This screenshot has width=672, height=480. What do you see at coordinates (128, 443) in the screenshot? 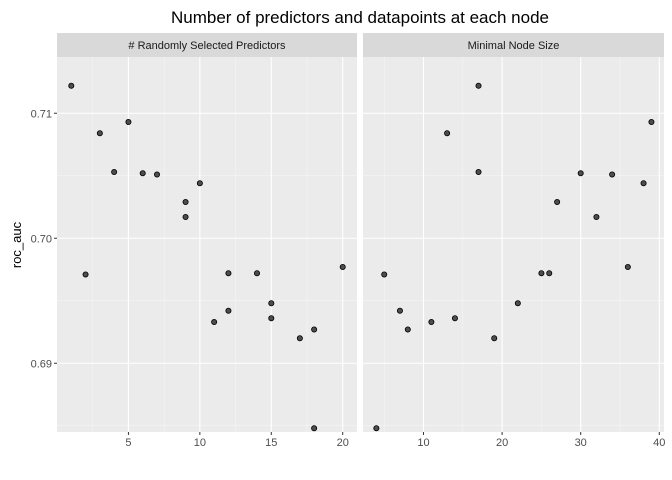
I see `x-tick-label: 5` at bounding box center [128, 443].